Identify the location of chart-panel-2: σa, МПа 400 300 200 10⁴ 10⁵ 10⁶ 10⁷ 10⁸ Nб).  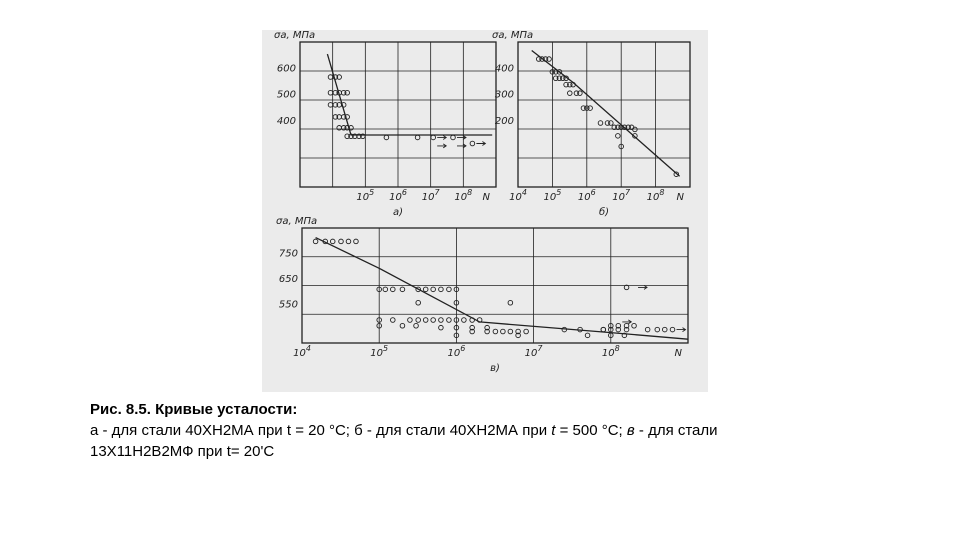
(591, 124).